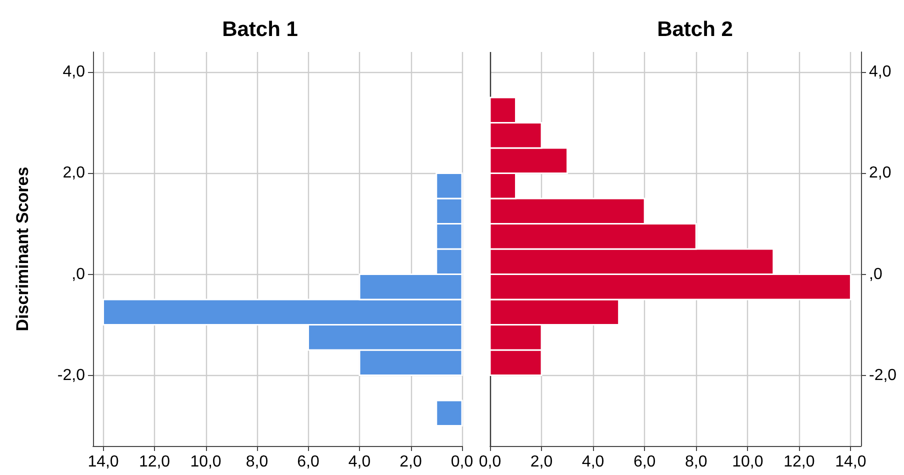 This screenshot has height=475, width=904. I want to click on chart-title: Batch 2, so click(695, 29).